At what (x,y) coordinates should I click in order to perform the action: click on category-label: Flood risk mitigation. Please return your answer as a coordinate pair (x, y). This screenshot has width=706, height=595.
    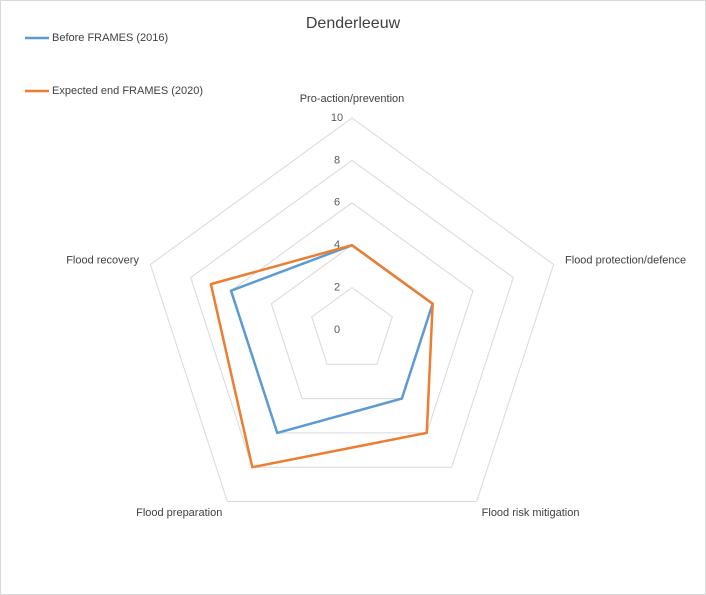
    Looking at the image, I should click on (531, 513).